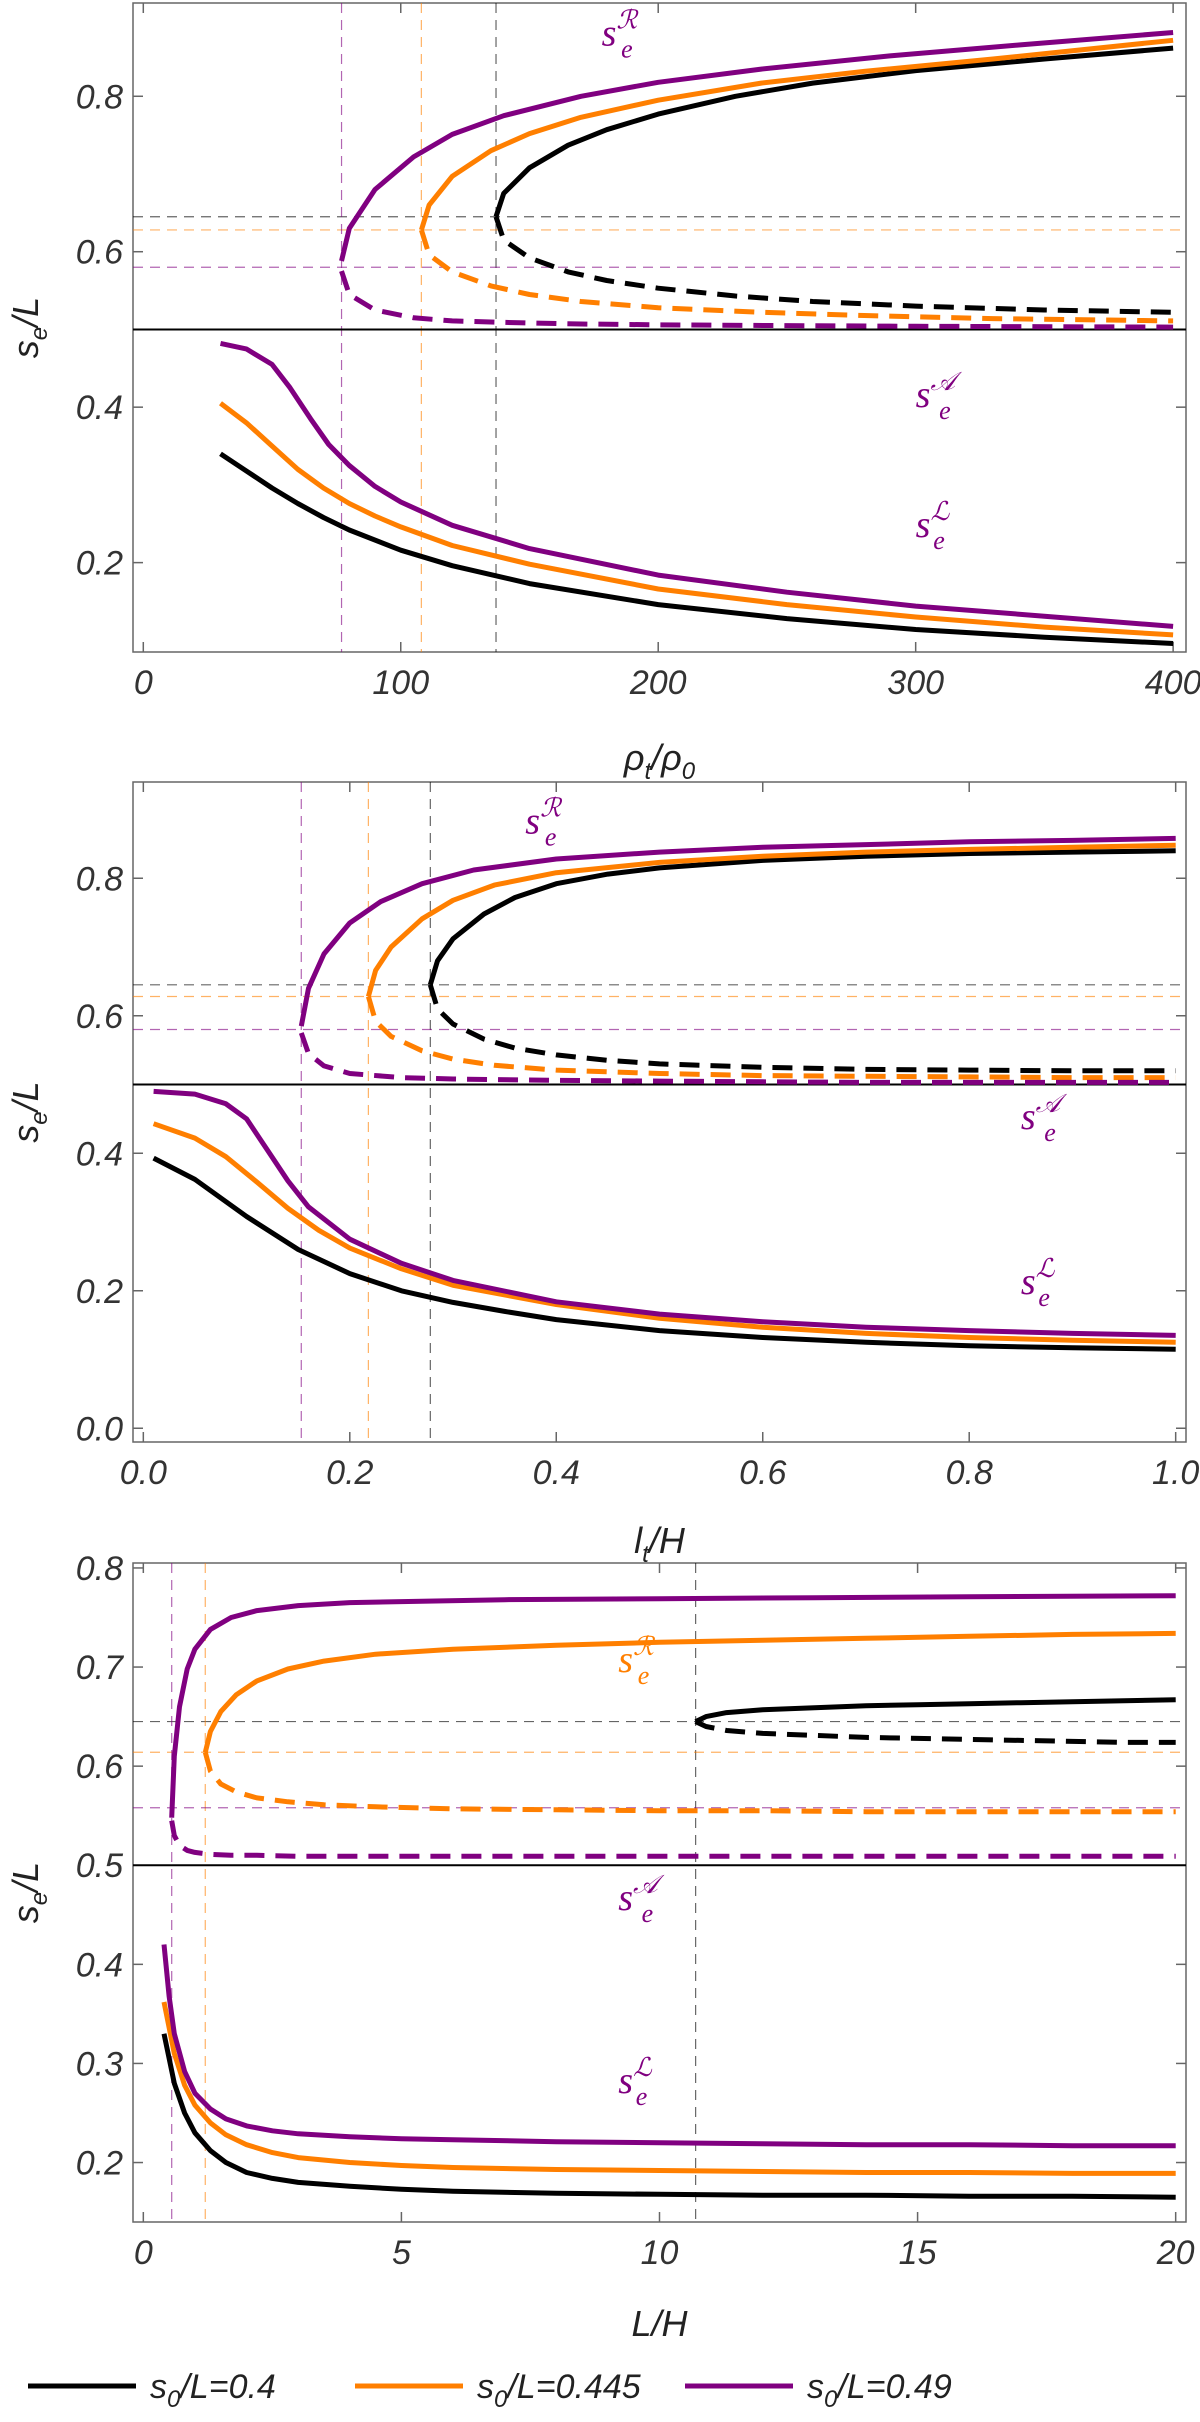 Image resolution: width=1200 pixels, height=2422 pixels. Describe the element at coordinates (1175, 2253) in the screenshot. I see `x-tick-label: 20` at that location.